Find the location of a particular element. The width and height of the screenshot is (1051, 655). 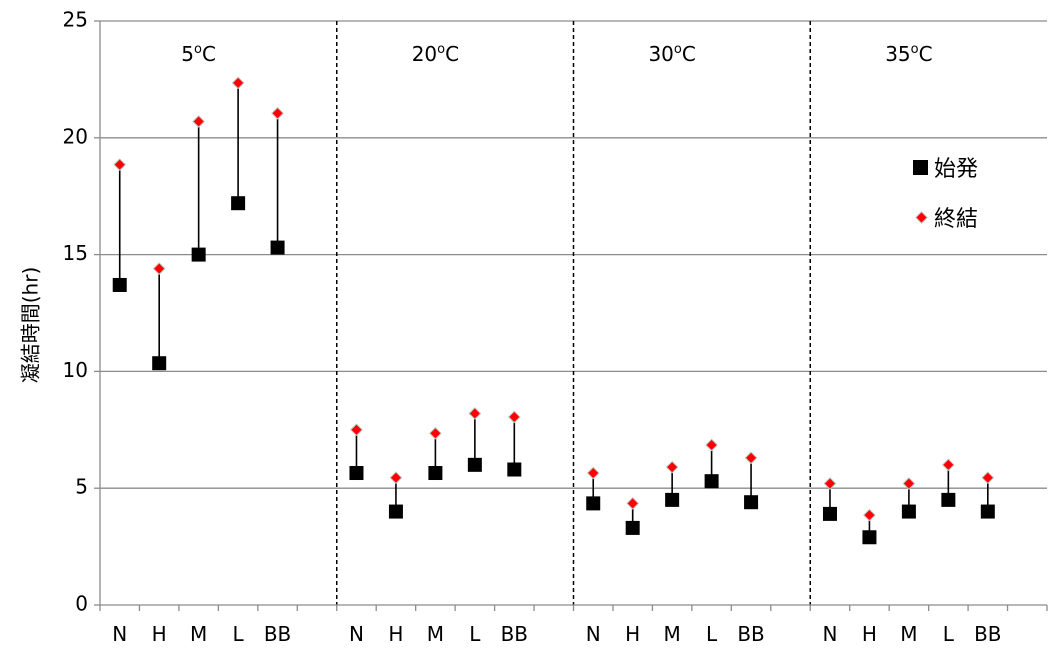

panel-label: 30oC is located at coordinates (671, 54).